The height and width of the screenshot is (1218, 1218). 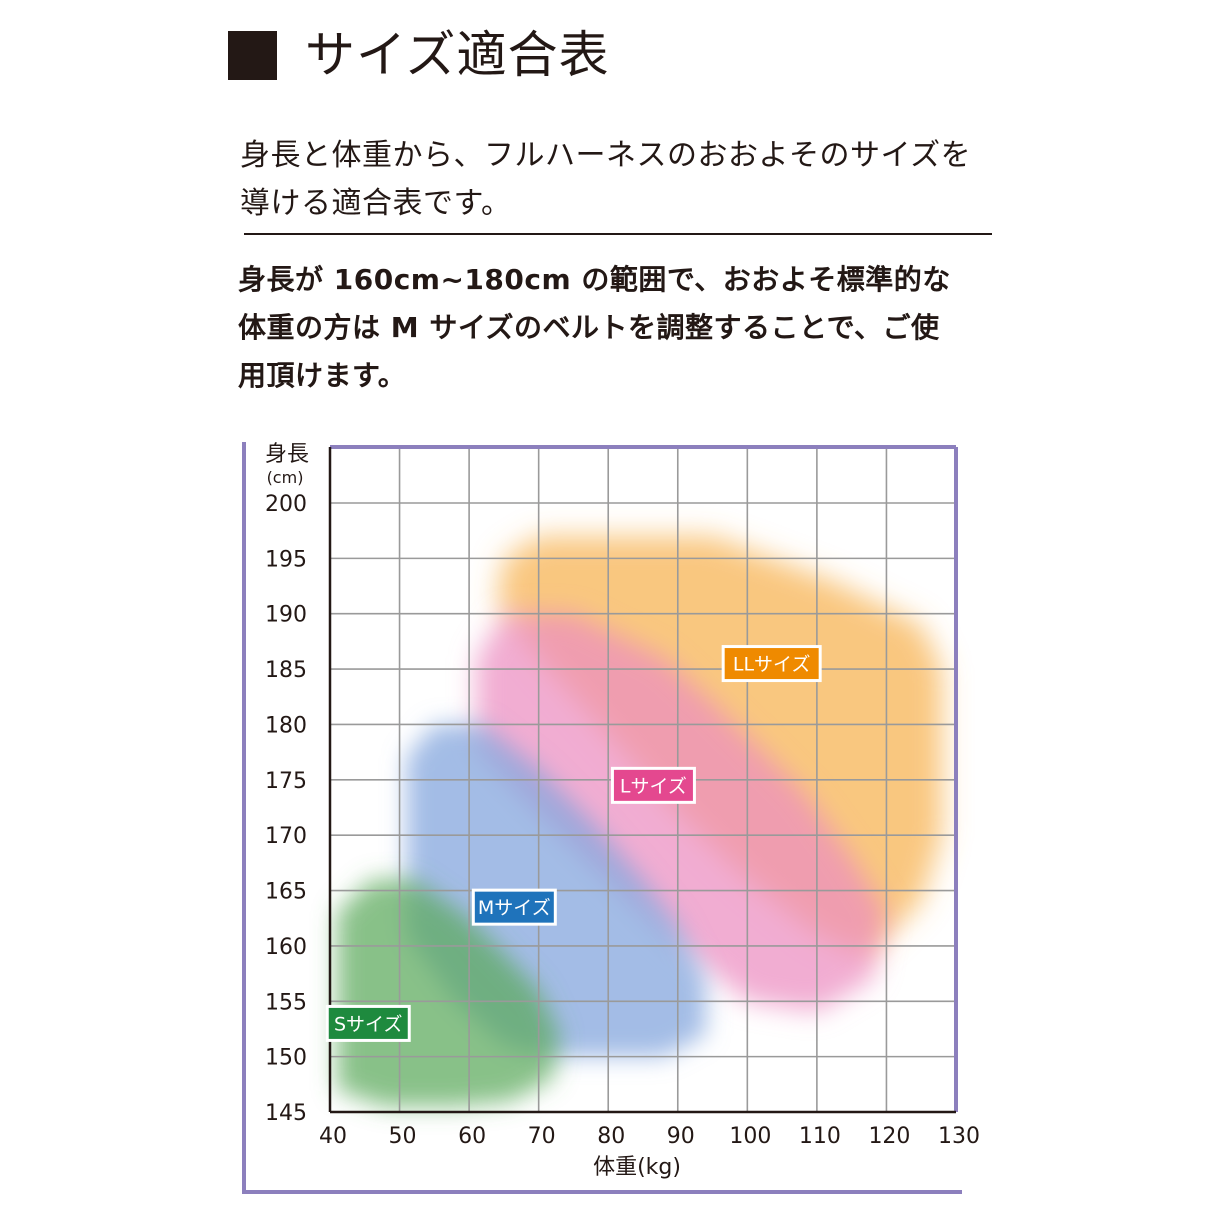 What do you see at coordinates (285, 477) in the screenshot?
I see `y-axis-unit: (cm)` at bounding box center [285, 477].